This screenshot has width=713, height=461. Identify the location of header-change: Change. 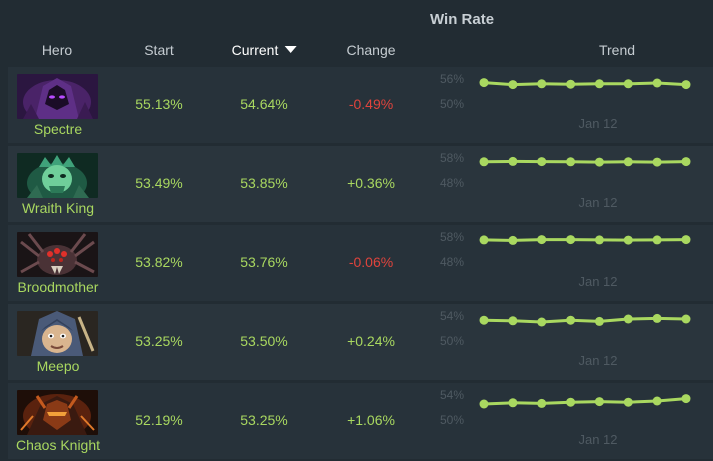
(371, 50).